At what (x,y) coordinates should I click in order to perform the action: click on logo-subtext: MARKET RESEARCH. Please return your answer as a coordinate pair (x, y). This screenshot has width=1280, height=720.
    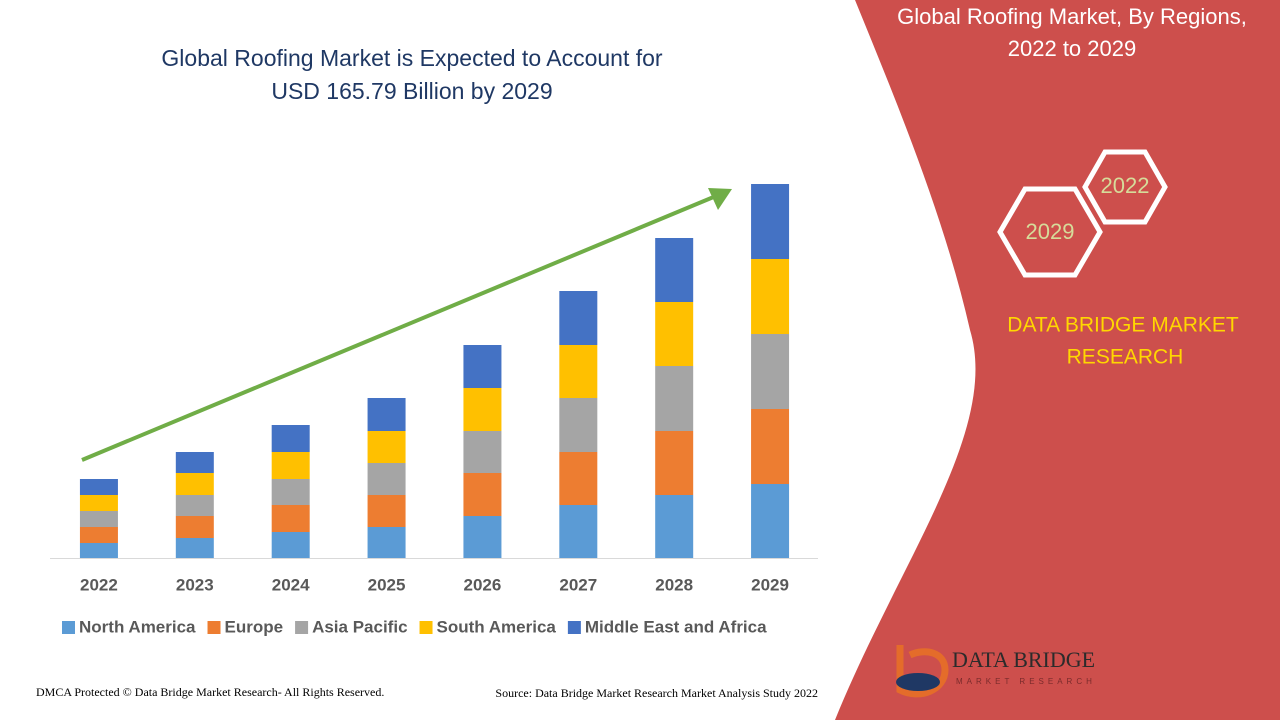
    Looking at the image, I should click on (1026, 681).